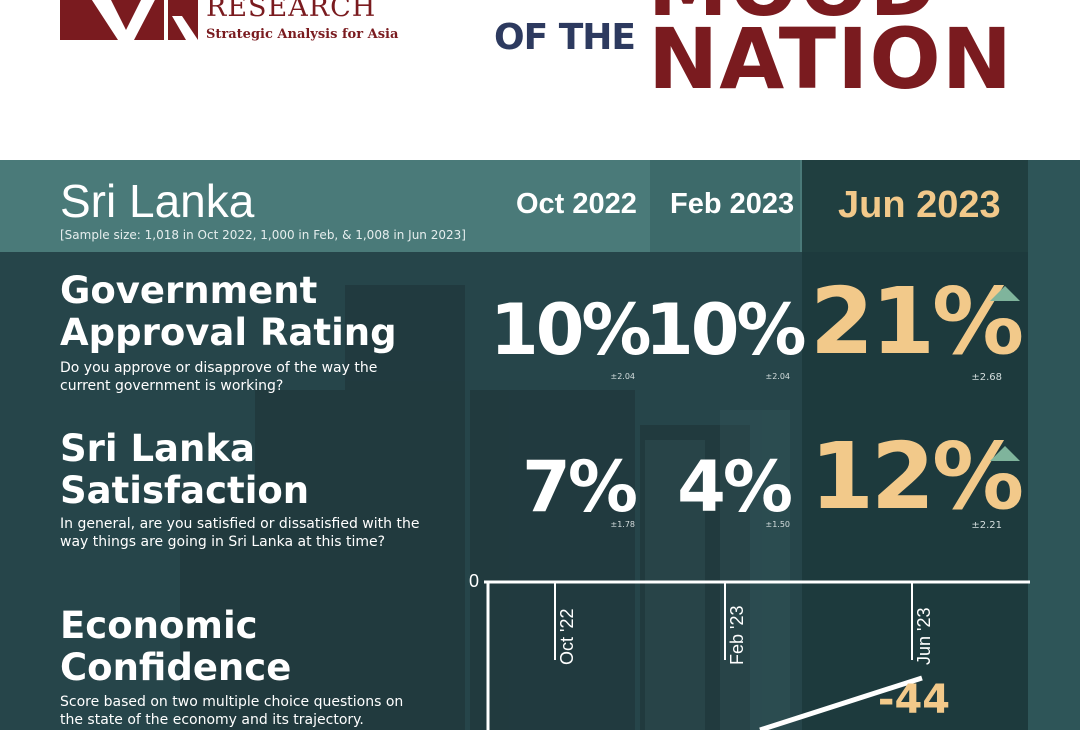  Describe the element at coordinates (732, 204) in the screenshot. I see `column-header-feb-2023: Feb 2023` at that location.